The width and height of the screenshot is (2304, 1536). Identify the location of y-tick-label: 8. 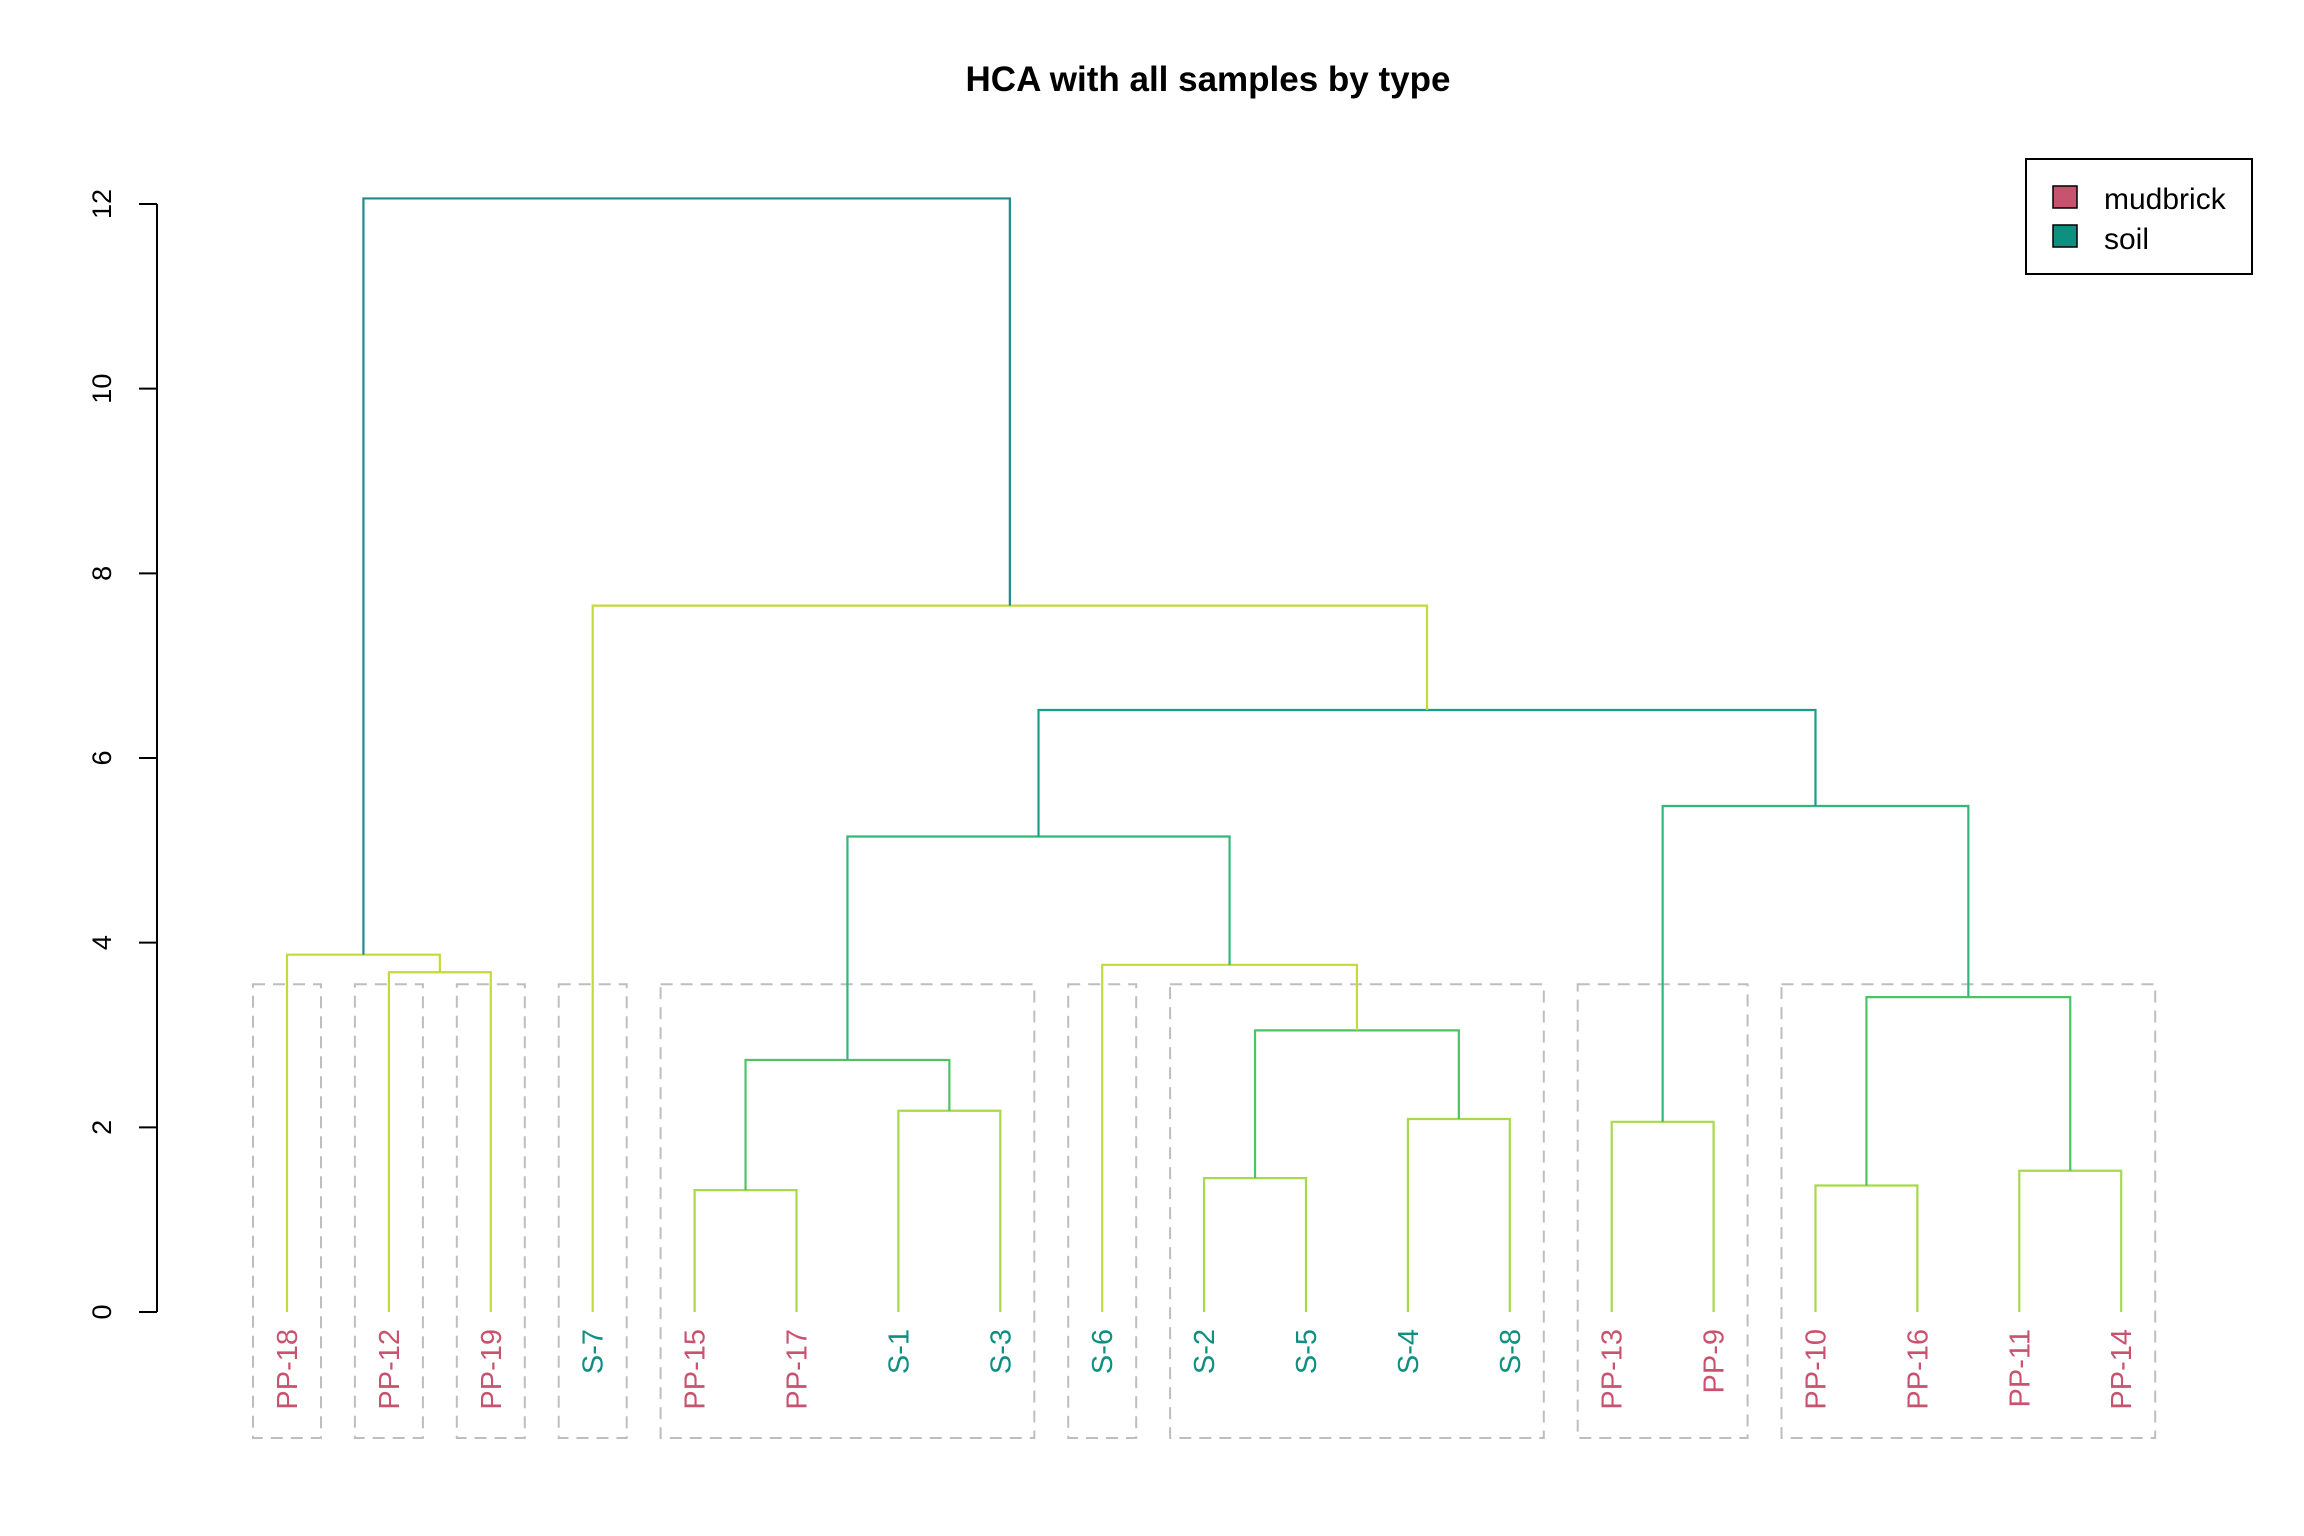
(102, 573).